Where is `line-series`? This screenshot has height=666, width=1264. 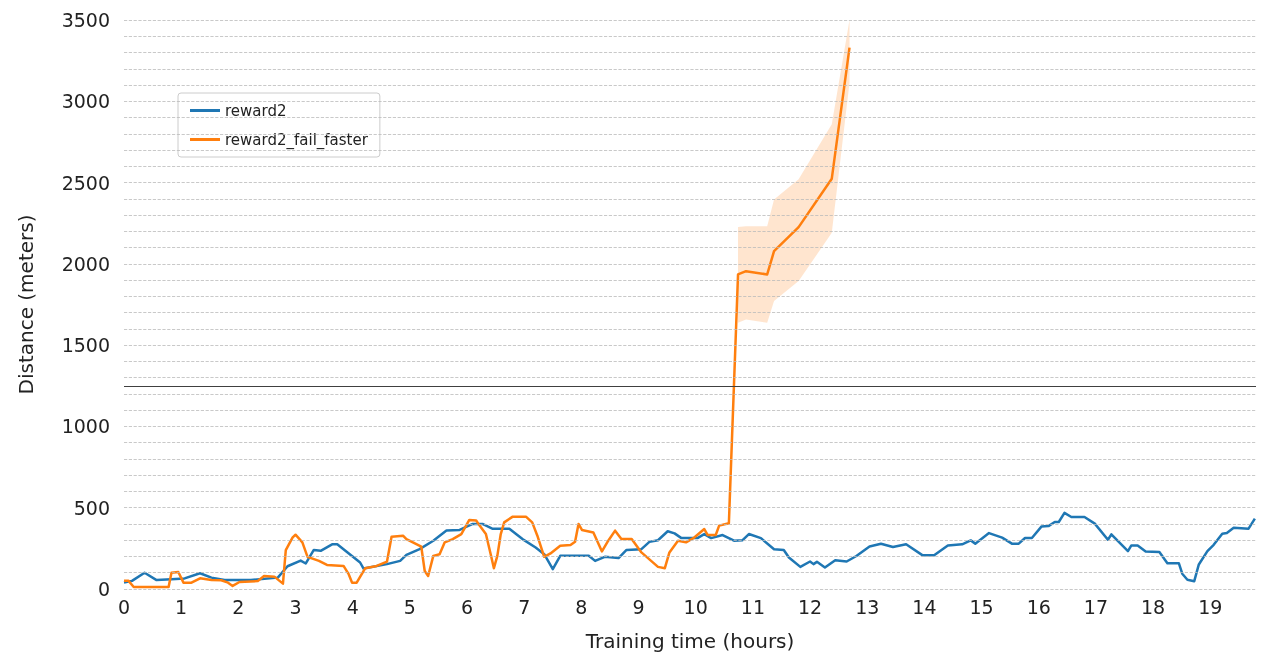 line-series is located at coordinates (689, 547).